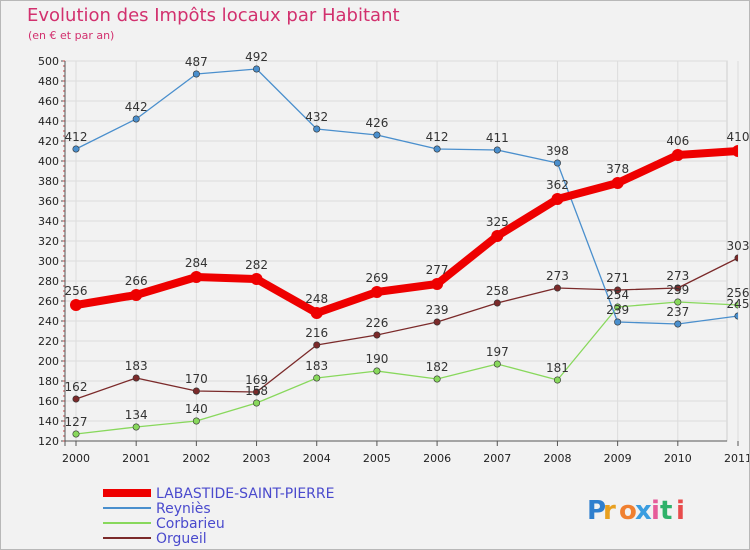 Image resolution: width=750 pixels, height=550 pixels. Describe the element at coordinates (557, 368) in the screenshot. I see `data-label: 181` at that location.